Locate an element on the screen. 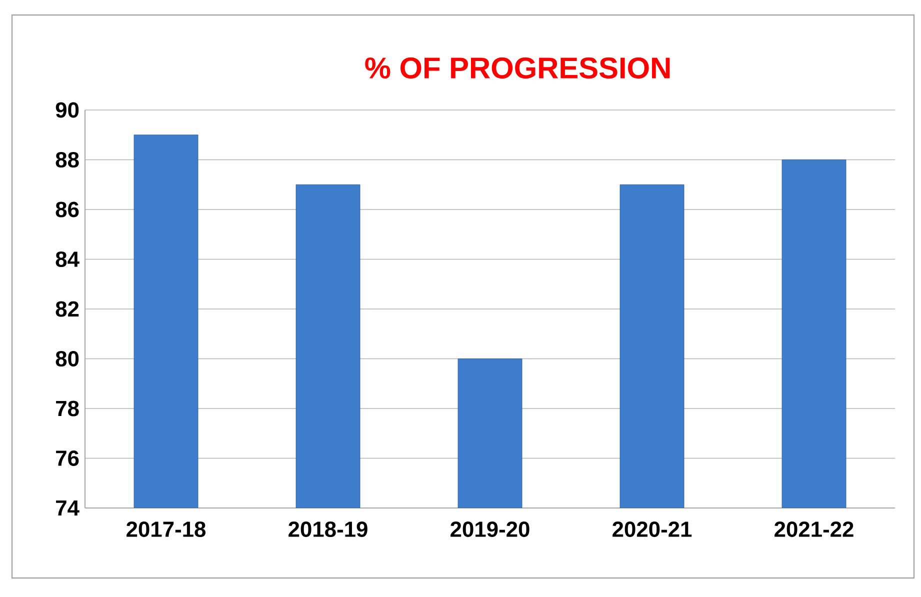 The height and width of the screenshot is (597, 921). y-tick-label: 86 is located at coordinates (67, 210).